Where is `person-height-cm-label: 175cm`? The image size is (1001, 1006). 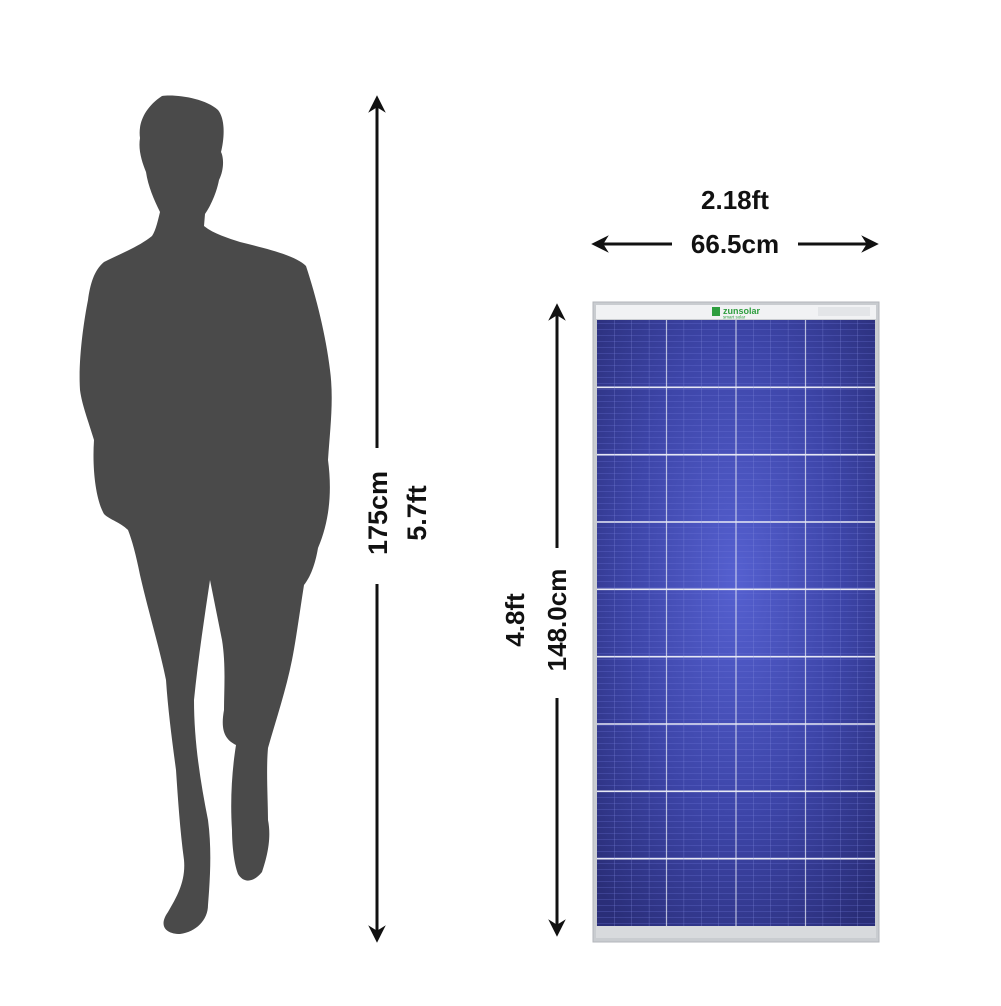 person-height-cm-label: 175cm is located at coordinates (378, 513).